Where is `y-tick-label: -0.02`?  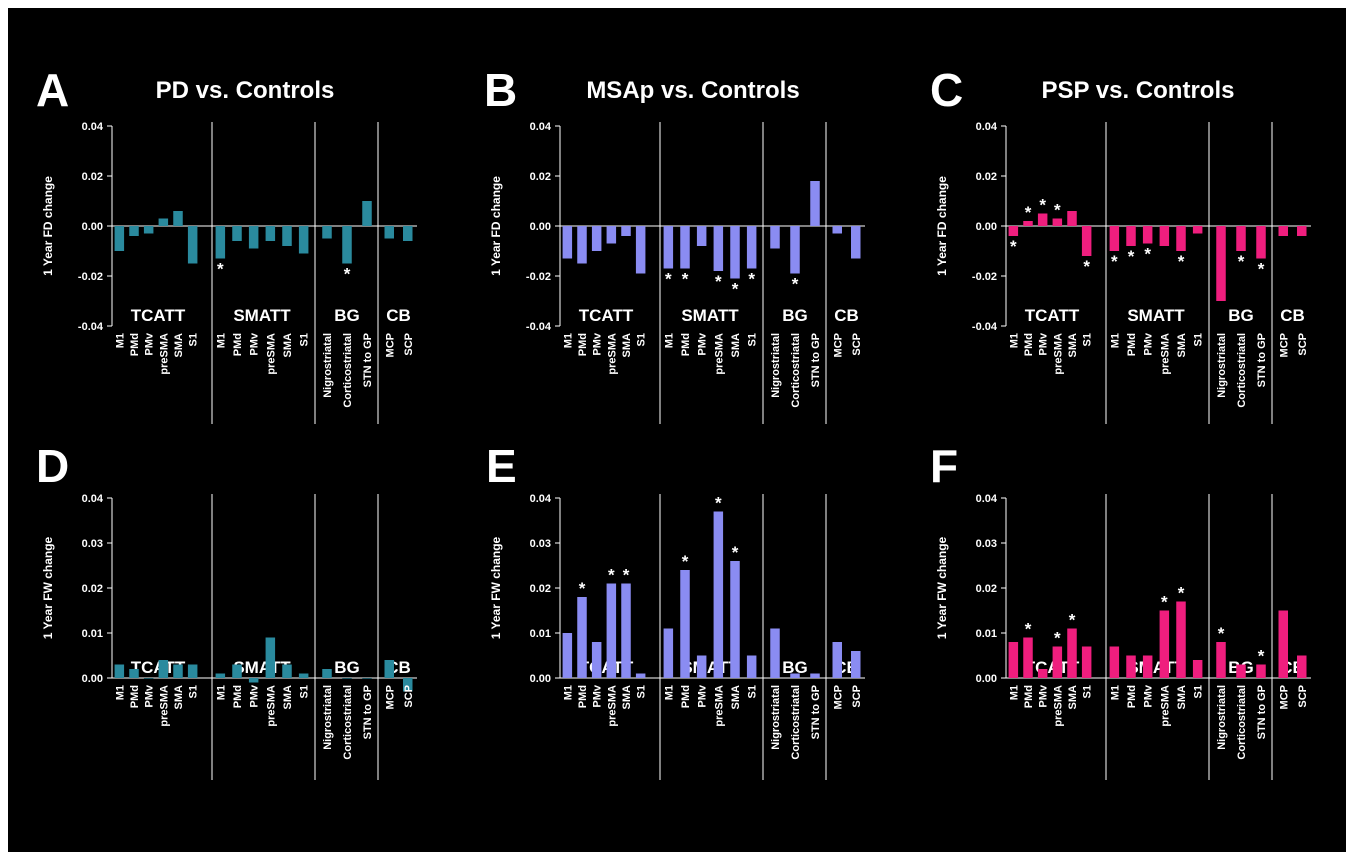
y-tick-label: -0.02 is located at coordinates (984, 277).